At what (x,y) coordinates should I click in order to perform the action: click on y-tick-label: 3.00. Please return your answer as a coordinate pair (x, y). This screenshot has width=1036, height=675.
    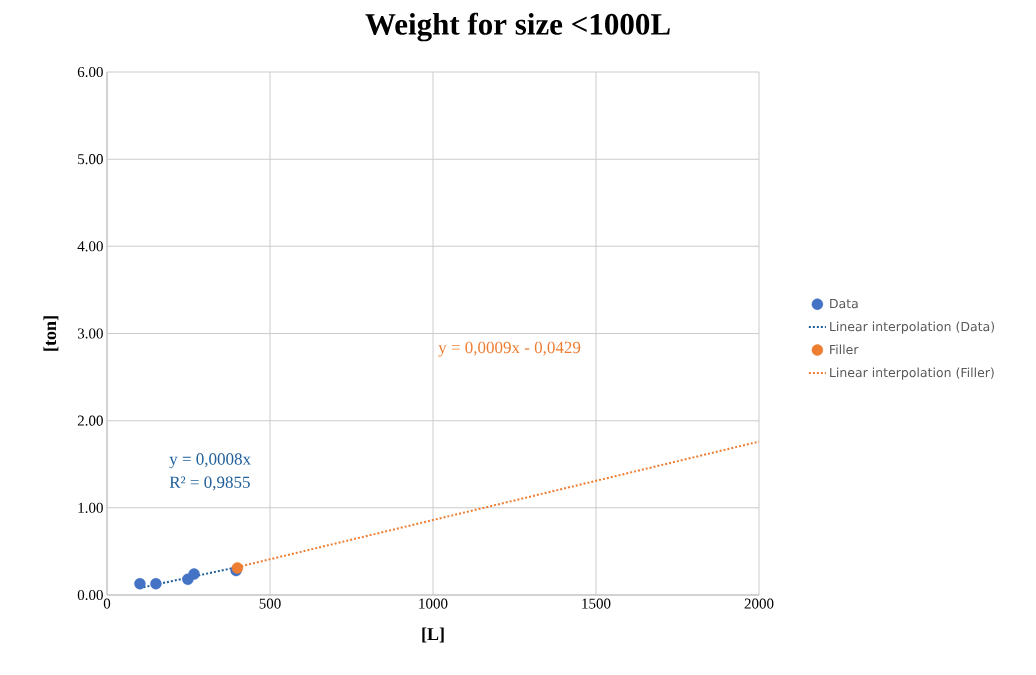
    Looking at the image, I should click on (90, 333).